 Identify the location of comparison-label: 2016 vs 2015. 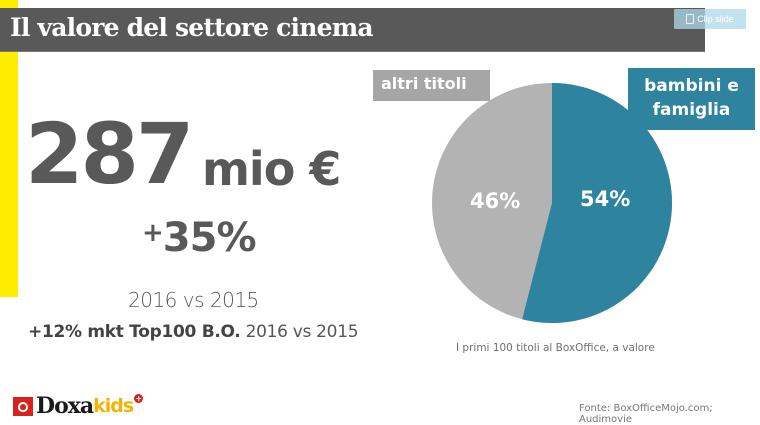
(193, 300).